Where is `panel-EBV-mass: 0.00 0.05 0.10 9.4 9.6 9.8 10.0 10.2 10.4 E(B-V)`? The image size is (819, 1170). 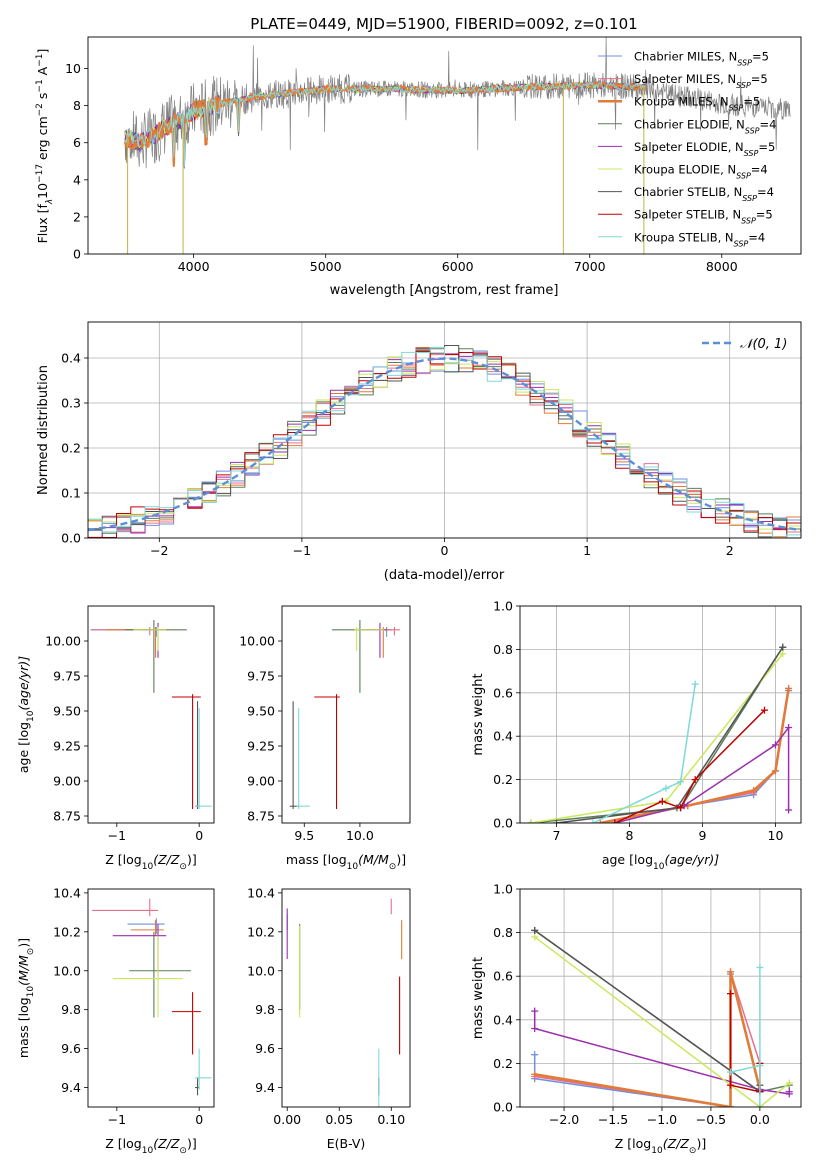
panel-EBV-mass: 0.00 0.05 0.10 9.4 9.6 9.8 10.0 10.2 10.4 E(B-V) is located at coordinates (329, 1018).